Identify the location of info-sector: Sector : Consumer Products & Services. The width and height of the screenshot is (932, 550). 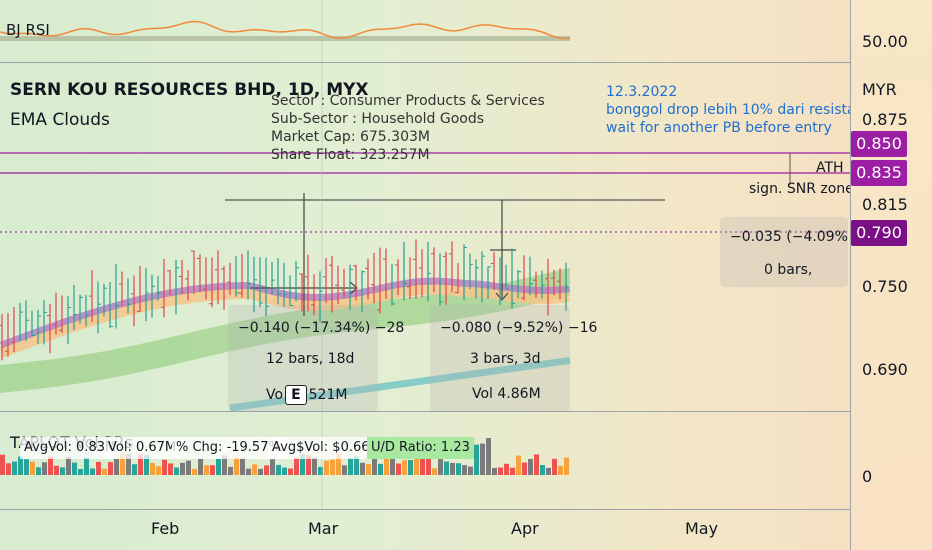
(408, 101).